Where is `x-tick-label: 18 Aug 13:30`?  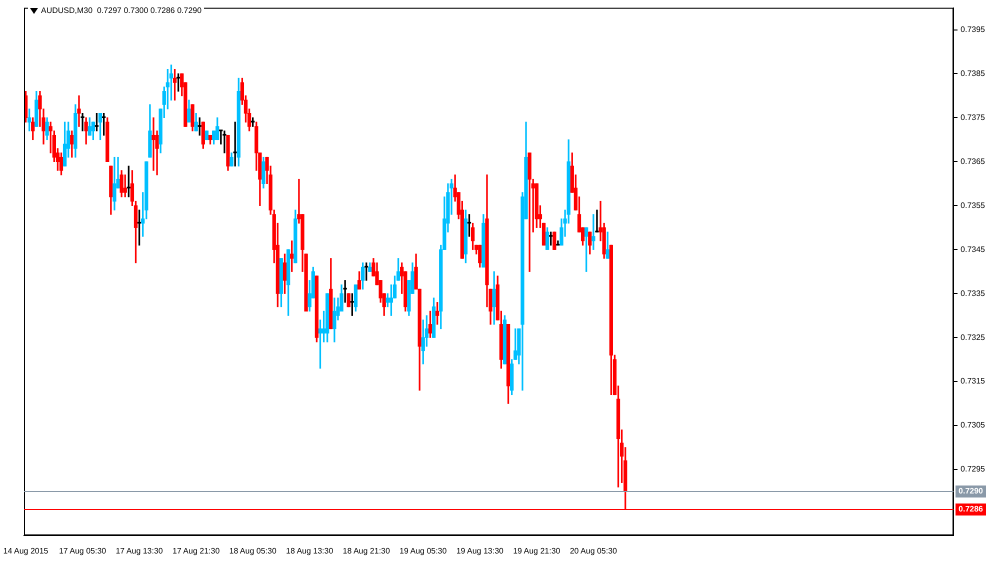
x-tick-label: 18 Aug 13:30 is located at coordinates (310, 551).